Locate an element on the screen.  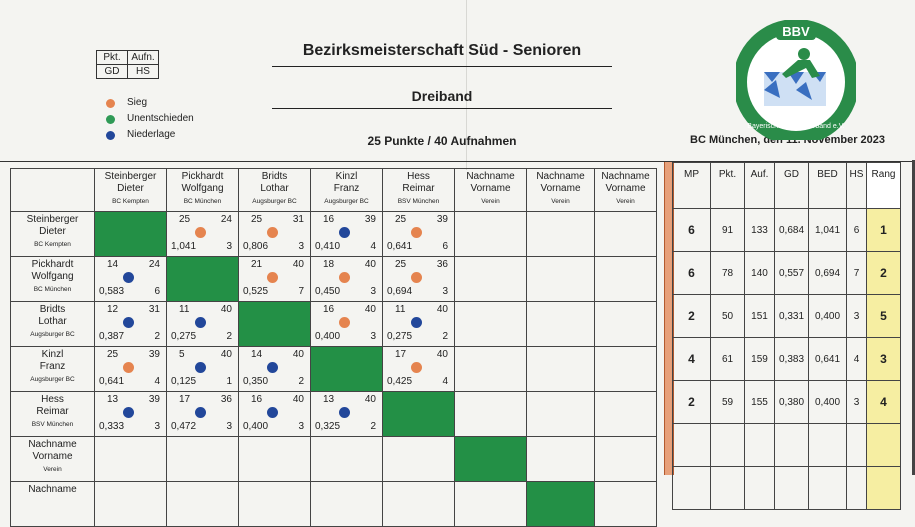
self-match-cell is located at coordinates (202, 279).